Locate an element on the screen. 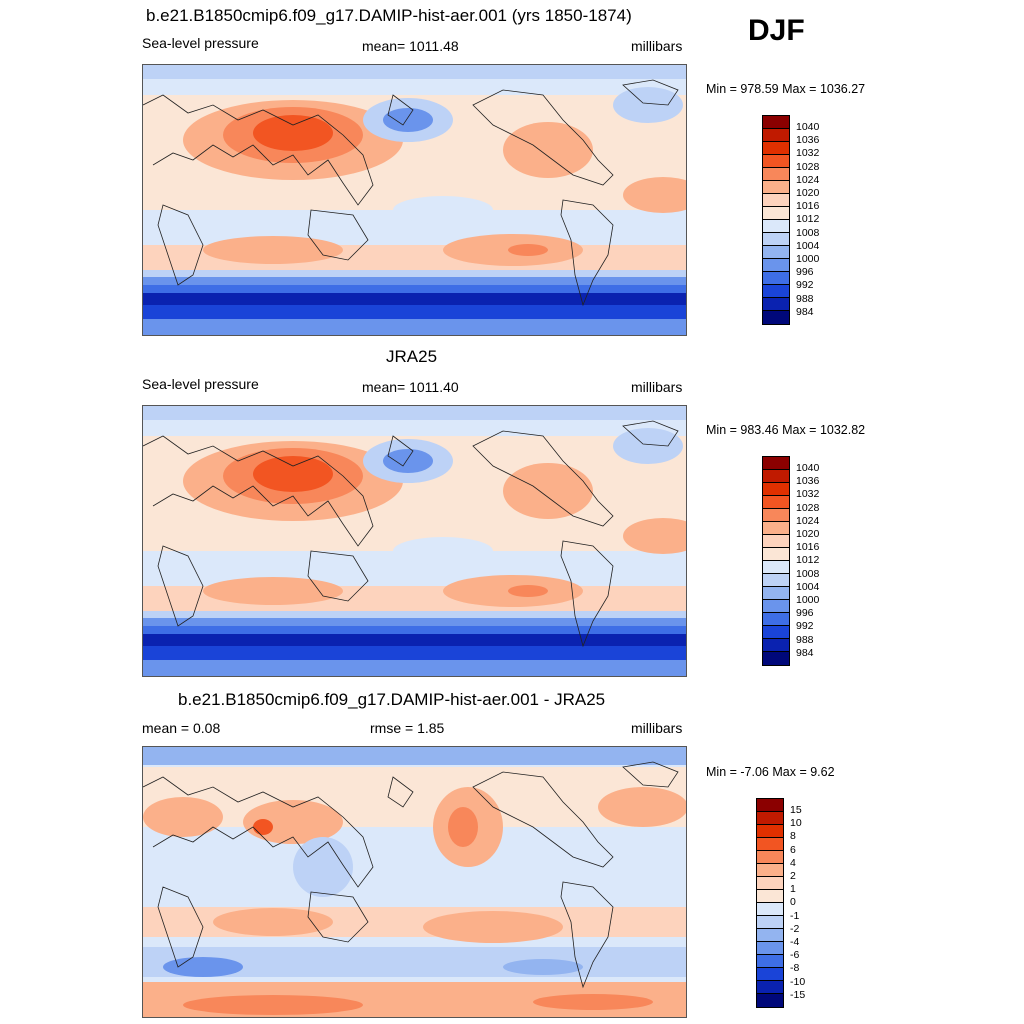  panel2-map-svg is located at coordinates (414, 541).